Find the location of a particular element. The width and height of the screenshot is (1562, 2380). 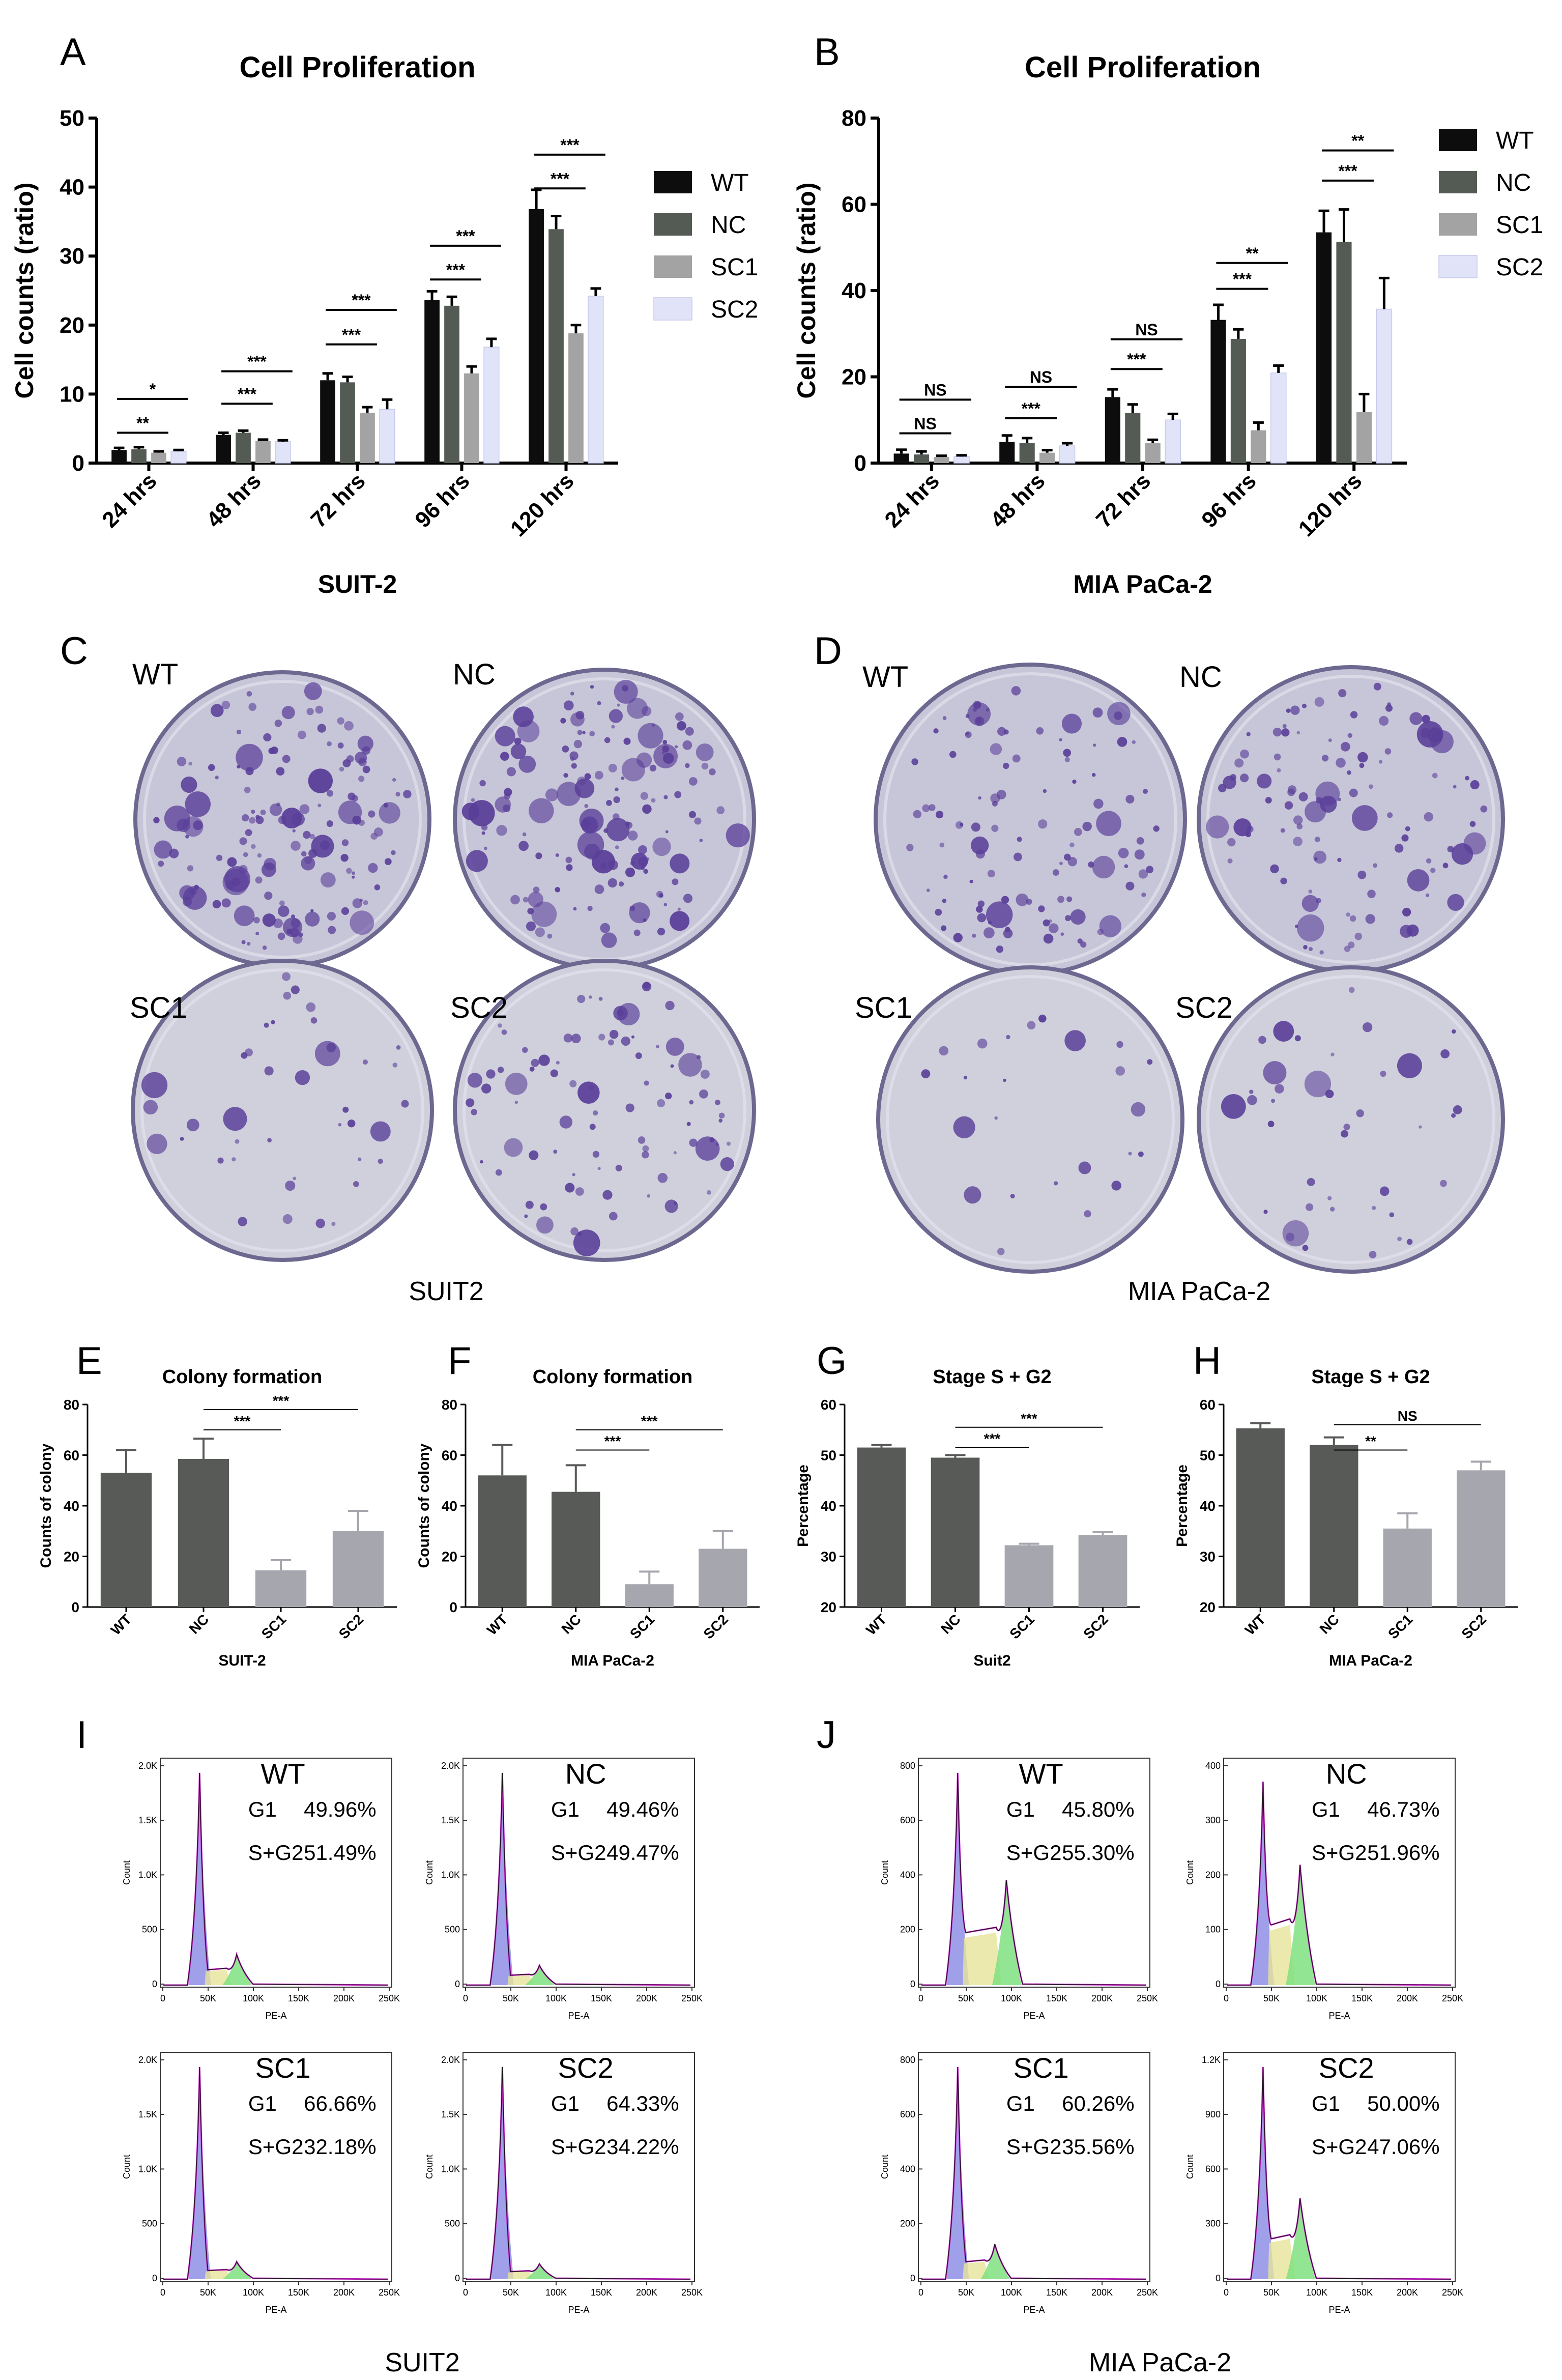

y-tick-label: 20 is located at coordinates (1208, 1607).